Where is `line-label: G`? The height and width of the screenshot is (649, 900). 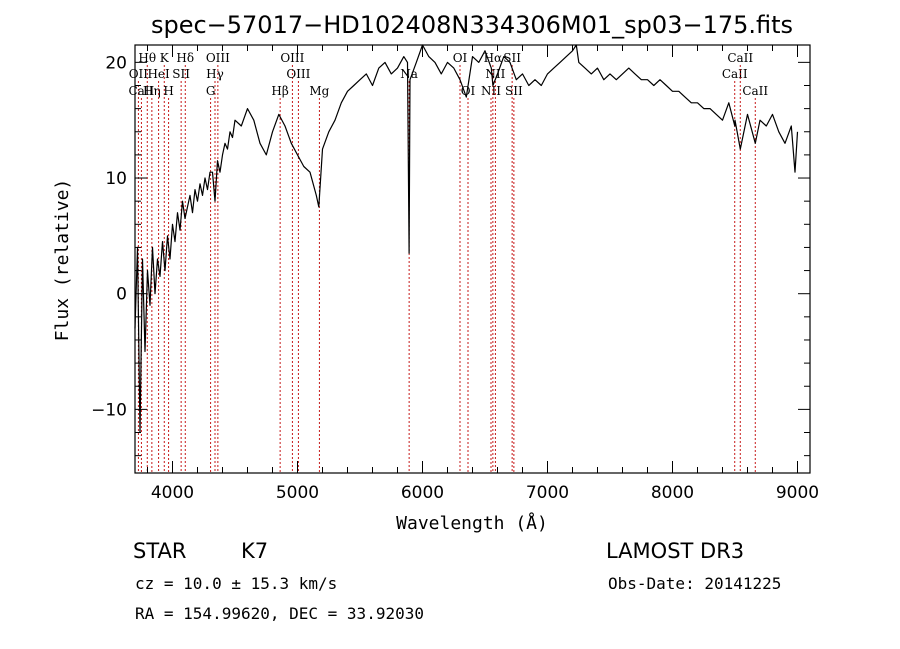
line-label: G is located at coordinates (211, 91).